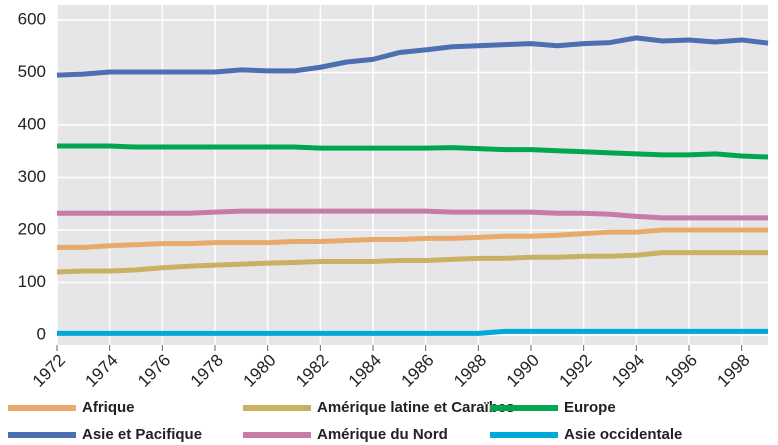 Image resolution: width=778 pixels, height=445 pixels. What do you see at coordinates (623, 434) in the screenshot?
I see `legend-label: Asie occidentale` at bounding box center [623, 434].